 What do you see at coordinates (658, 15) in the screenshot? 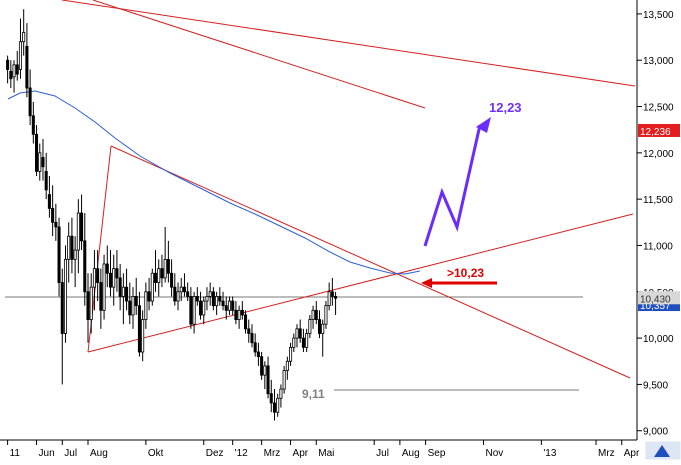
I see `y-tick-label: 13,500` at bounding box center [658, 15].